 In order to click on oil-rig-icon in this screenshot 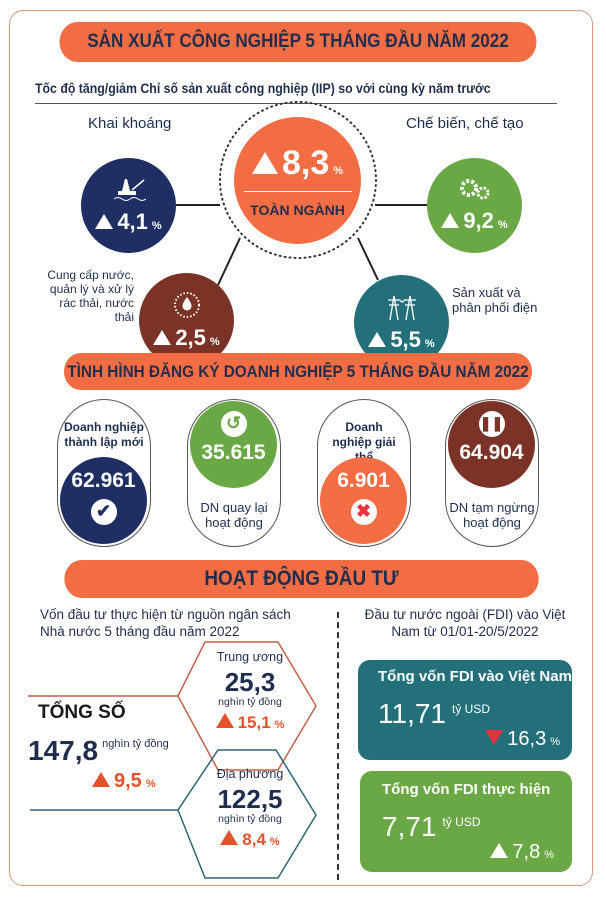, I will do `click(129, 189)`.